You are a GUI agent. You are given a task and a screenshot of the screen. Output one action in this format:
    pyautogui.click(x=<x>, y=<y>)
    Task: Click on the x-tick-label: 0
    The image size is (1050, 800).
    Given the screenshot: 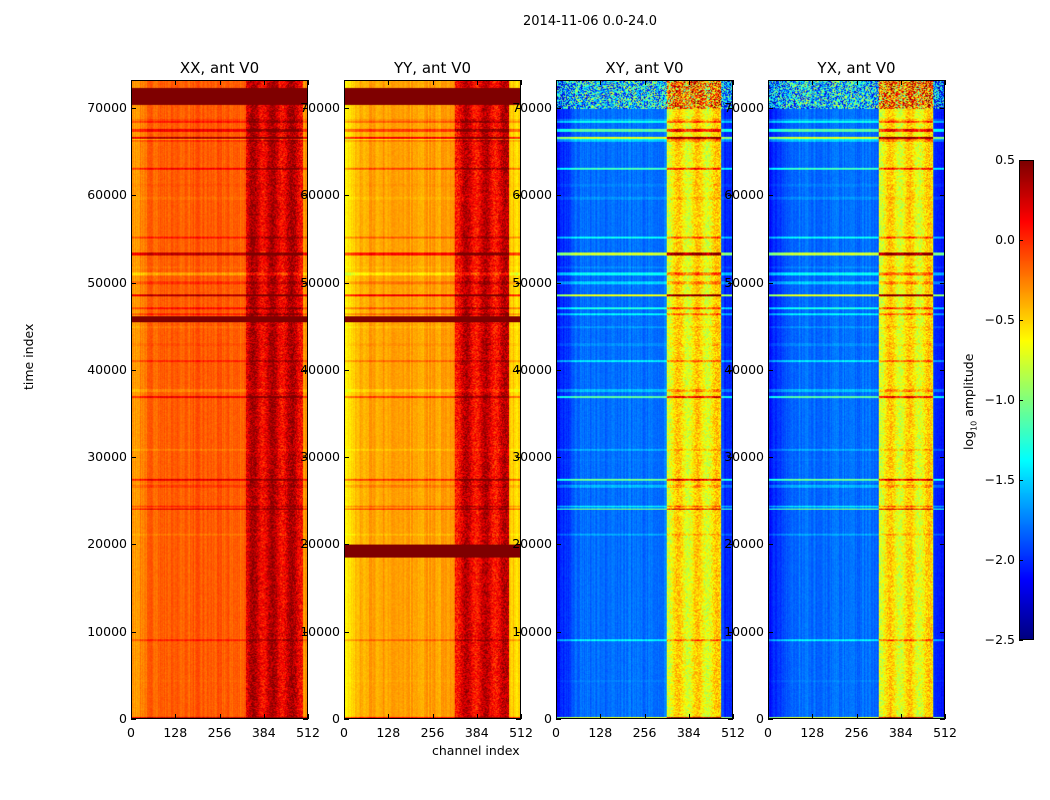 What is the action you would take?
    pyautogui.click(x=344, y=732)
    